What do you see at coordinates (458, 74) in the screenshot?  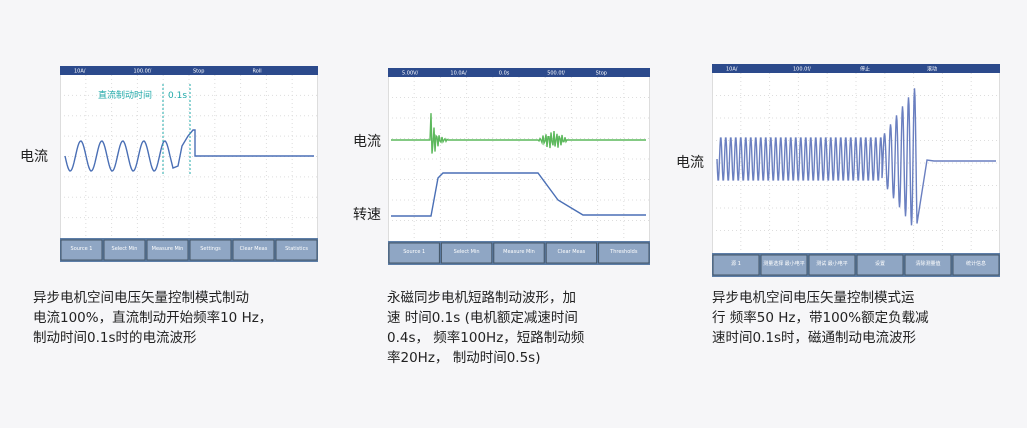 I see `status-text: 10.0A/` at bounding box center [458, 74].